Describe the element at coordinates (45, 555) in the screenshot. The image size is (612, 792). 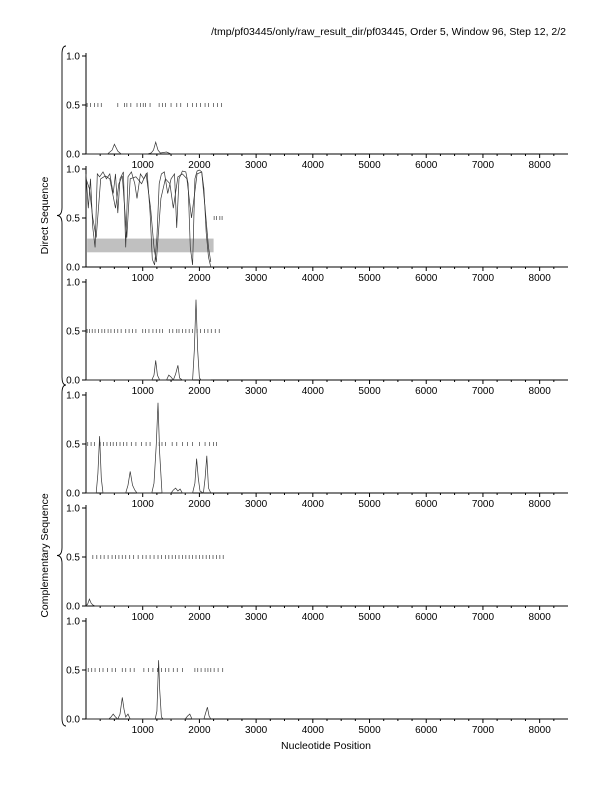
I see `group-label-complementary-sequence: Complementary Sequence` at that location.